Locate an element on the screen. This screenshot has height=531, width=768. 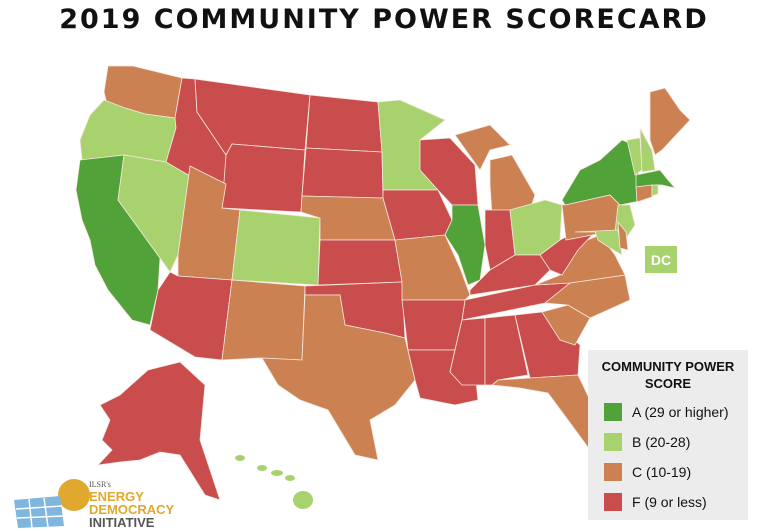
state-ar is located at coordinates (433, 325).